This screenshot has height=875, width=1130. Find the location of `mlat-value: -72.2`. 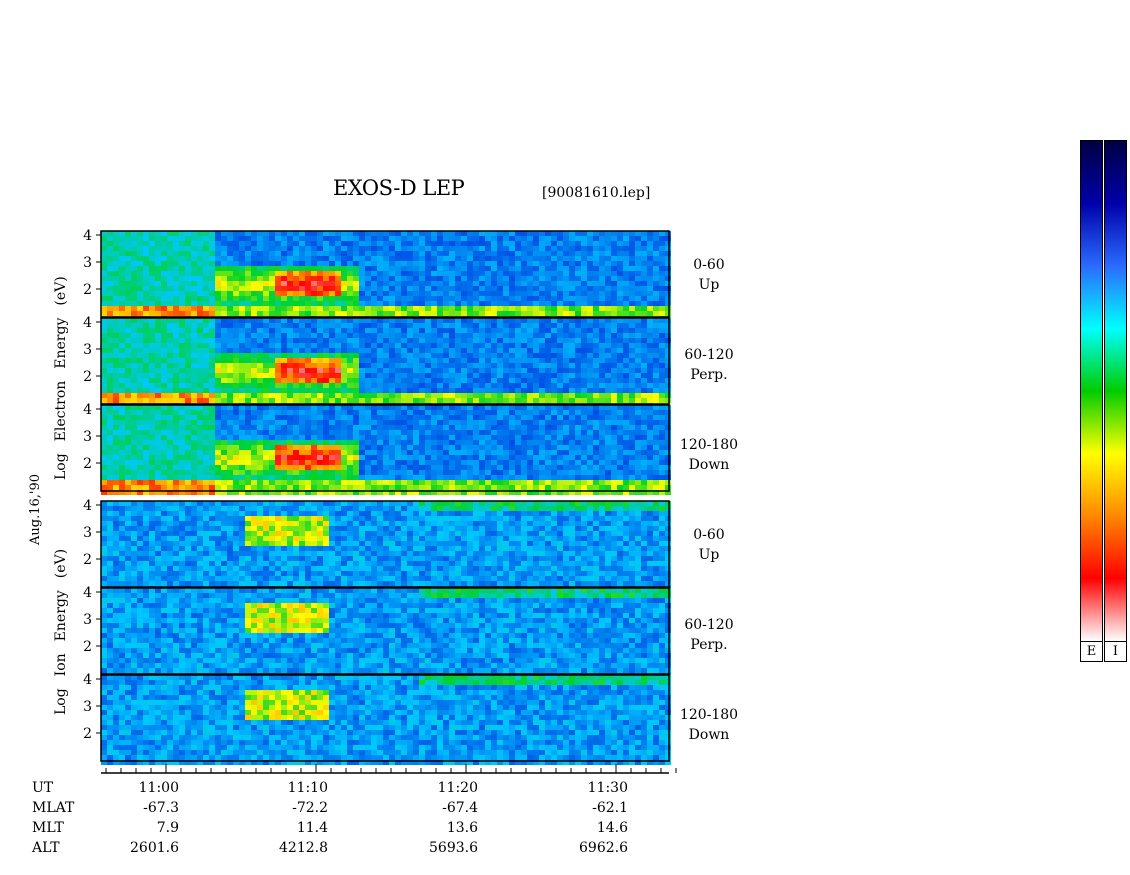

mlat-value: -72.2 is located at coordinates (310, 808).